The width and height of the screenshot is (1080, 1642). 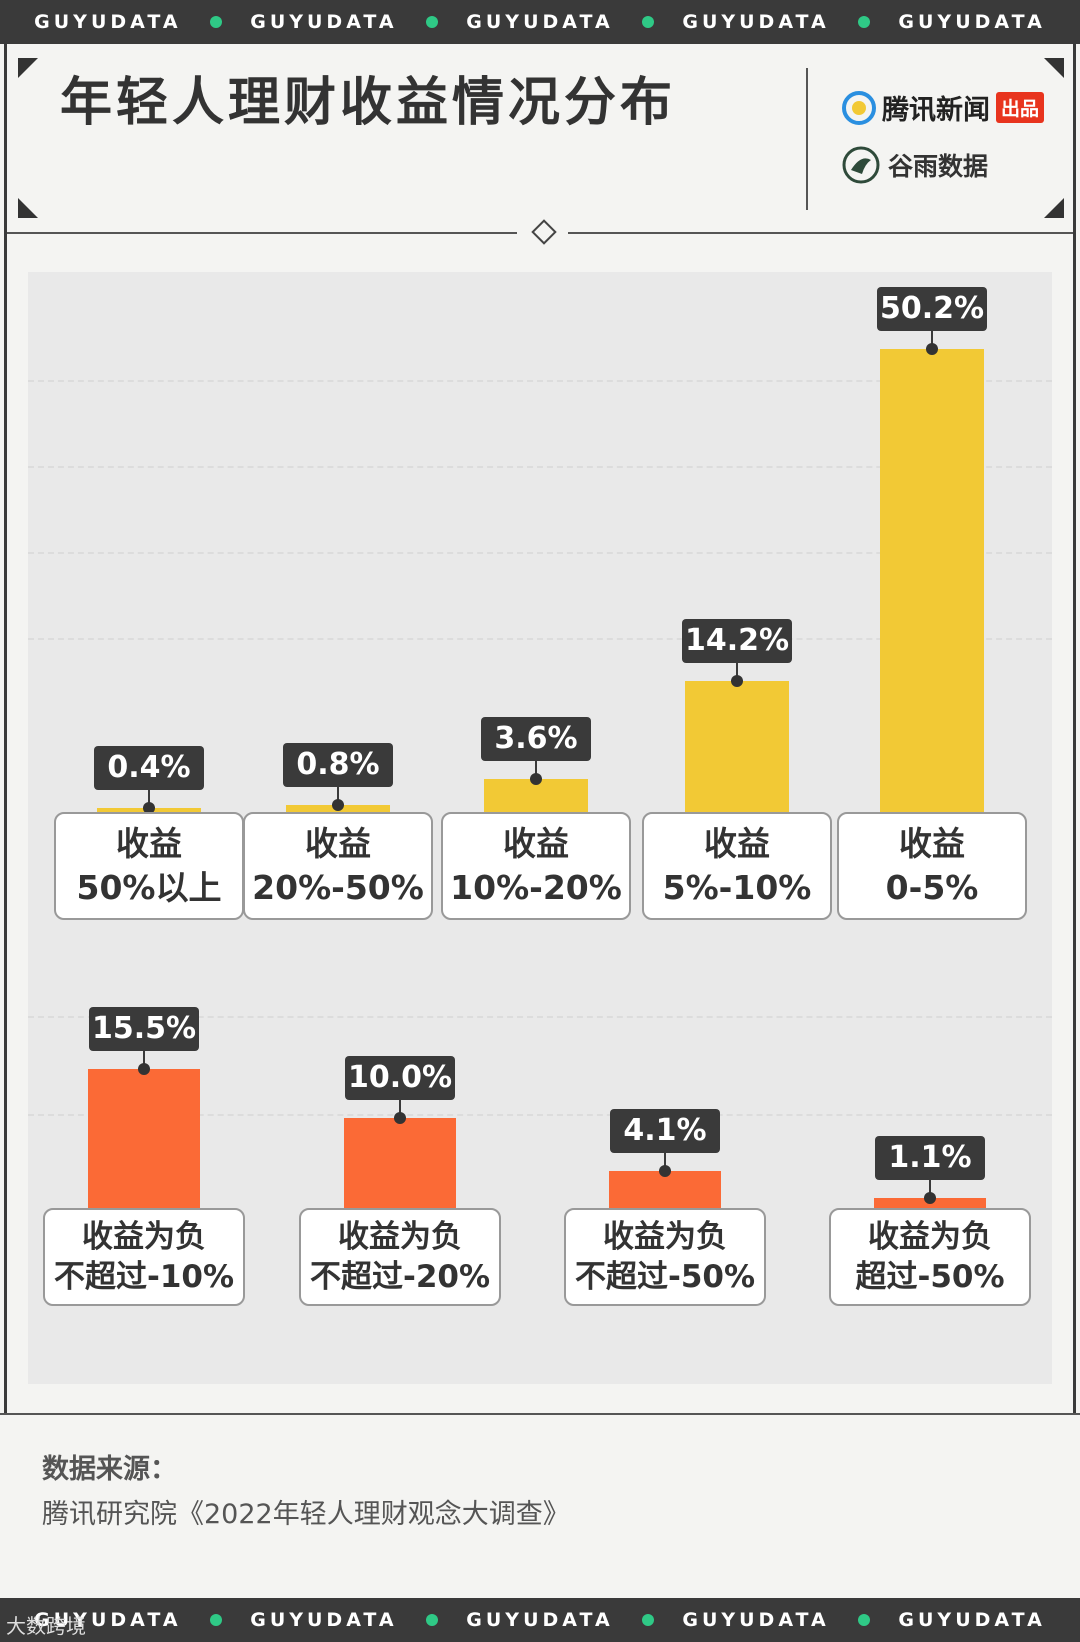 I want to click on source-title: 数据来源：, so click(x=109, y=1469).